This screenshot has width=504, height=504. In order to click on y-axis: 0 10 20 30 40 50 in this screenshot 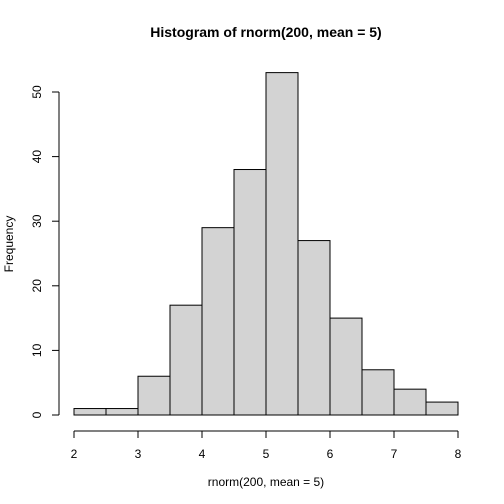, I will do `click(45, 251)`.